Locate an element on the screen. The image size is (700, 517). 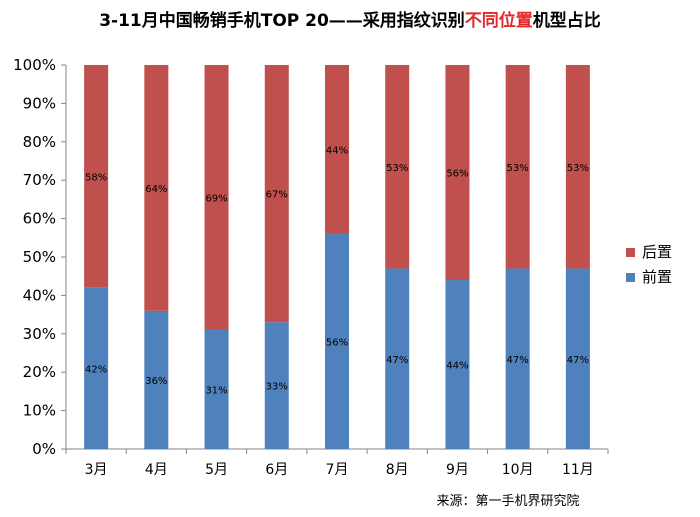
y-tick-label: 10% is located at coordinates (39, 411).